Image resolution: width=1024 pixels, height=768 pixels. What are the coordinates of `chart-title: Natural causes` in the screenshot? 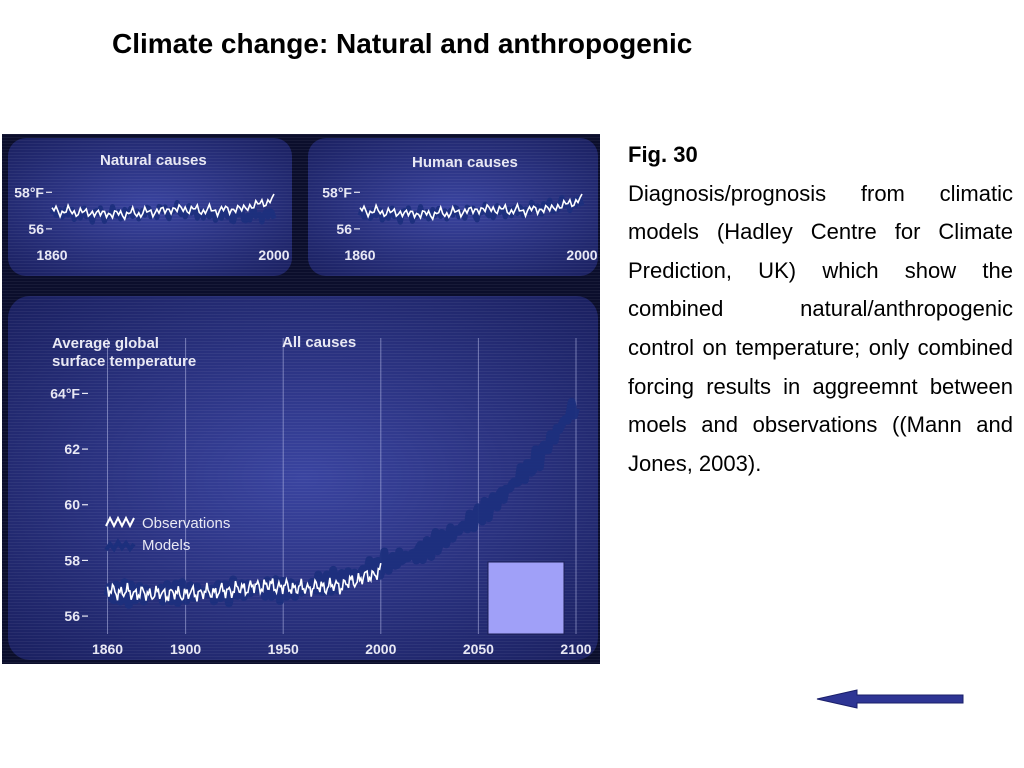 It's located at (153, 160).